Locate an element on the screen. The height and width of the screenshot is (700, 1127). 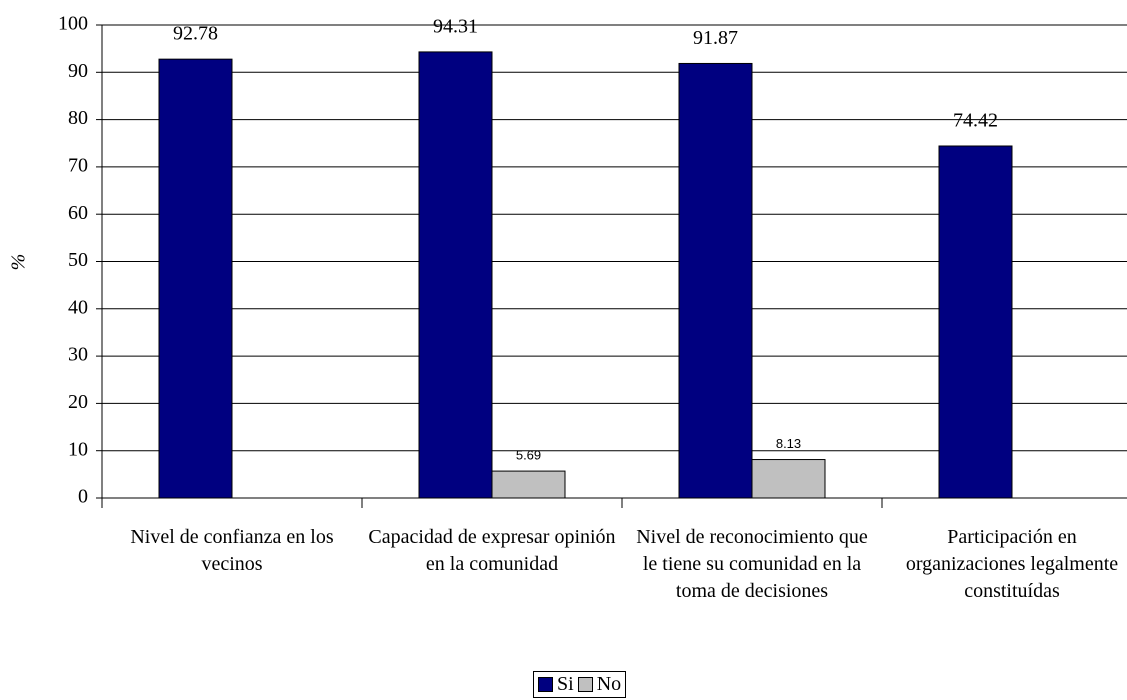
data-label: 91.87 is located at coordinates (715, 38).